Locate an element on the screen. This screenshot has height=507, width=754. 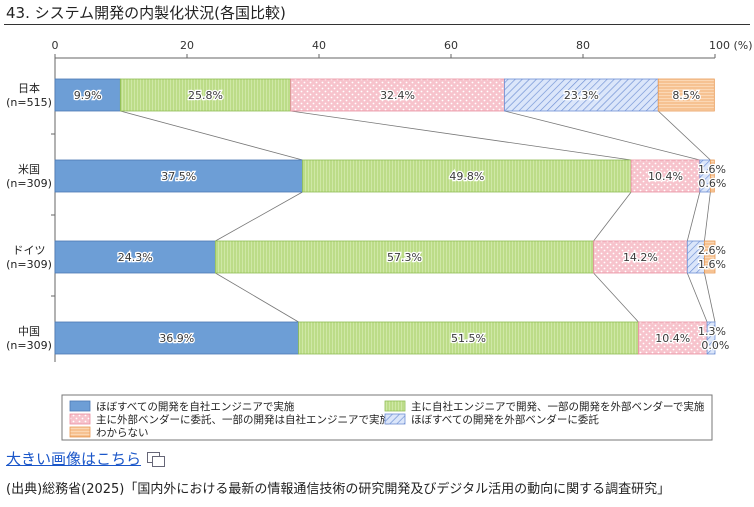
data-label: 1.3% is located at coordinates (712, 331).